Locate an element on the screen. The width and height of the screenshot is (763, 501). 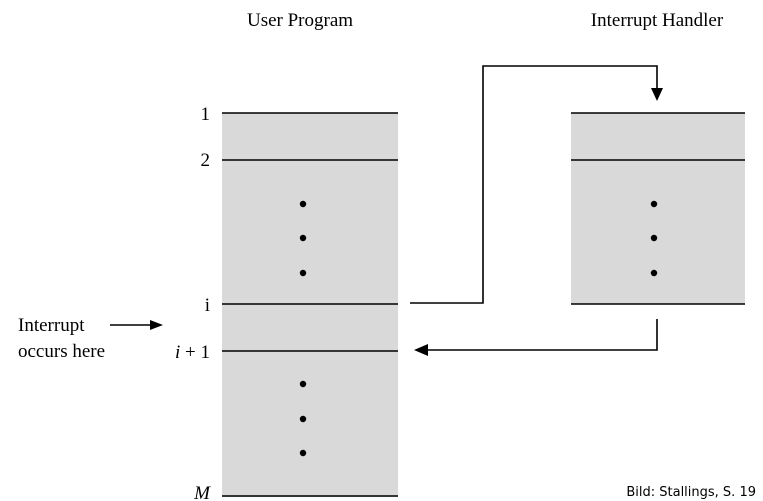
interrupt-annotation-line1: Interrupt is located at coordinates (51, 325).